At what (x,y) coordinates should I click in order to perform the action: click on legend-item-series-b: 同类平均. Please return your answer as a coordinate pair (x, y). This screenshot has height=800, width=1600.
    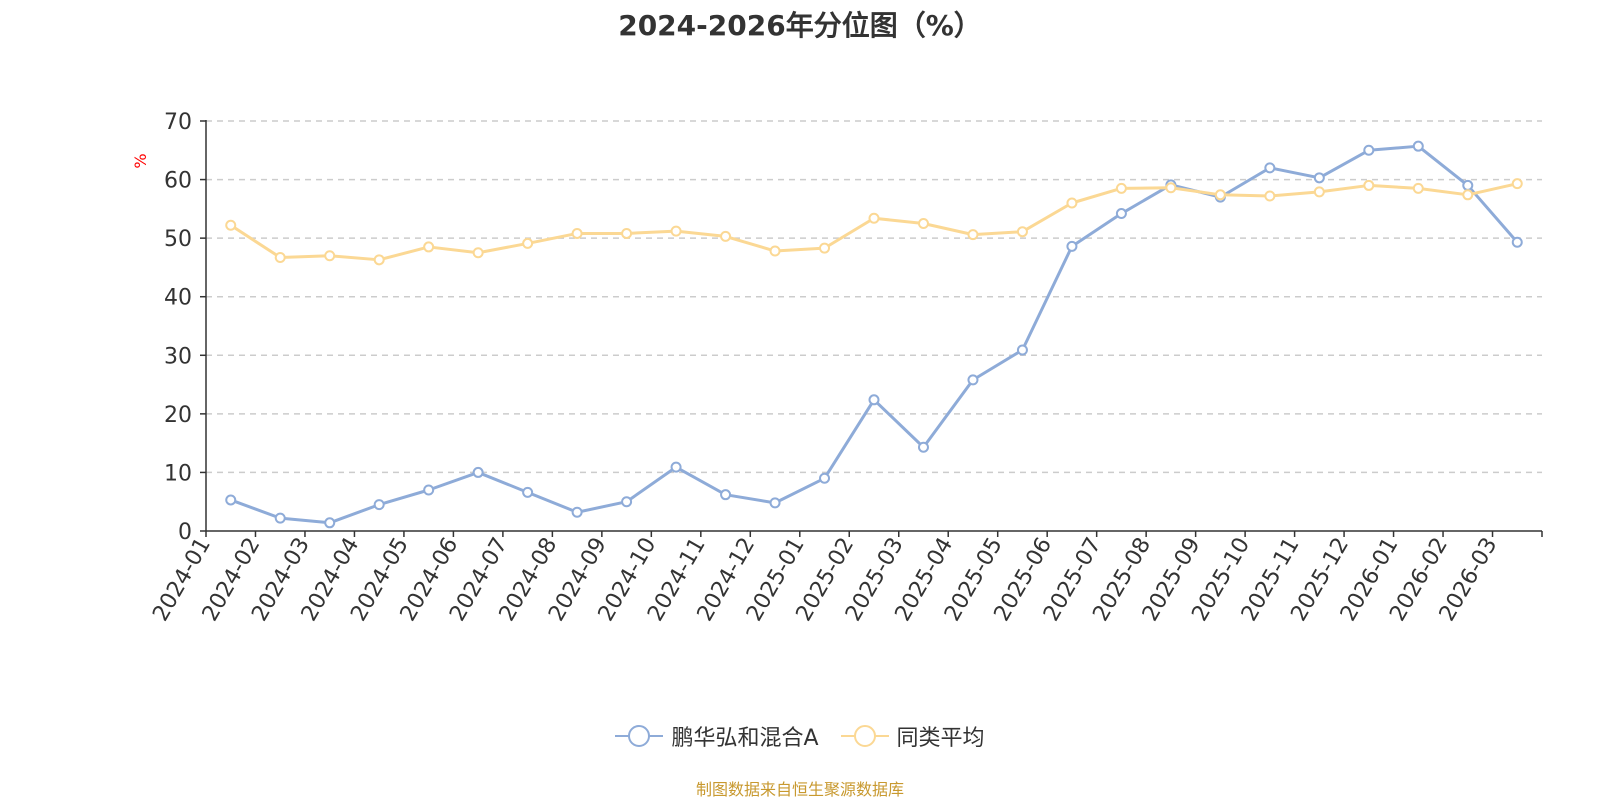
    Looking at the image, I should click on (912, 736).